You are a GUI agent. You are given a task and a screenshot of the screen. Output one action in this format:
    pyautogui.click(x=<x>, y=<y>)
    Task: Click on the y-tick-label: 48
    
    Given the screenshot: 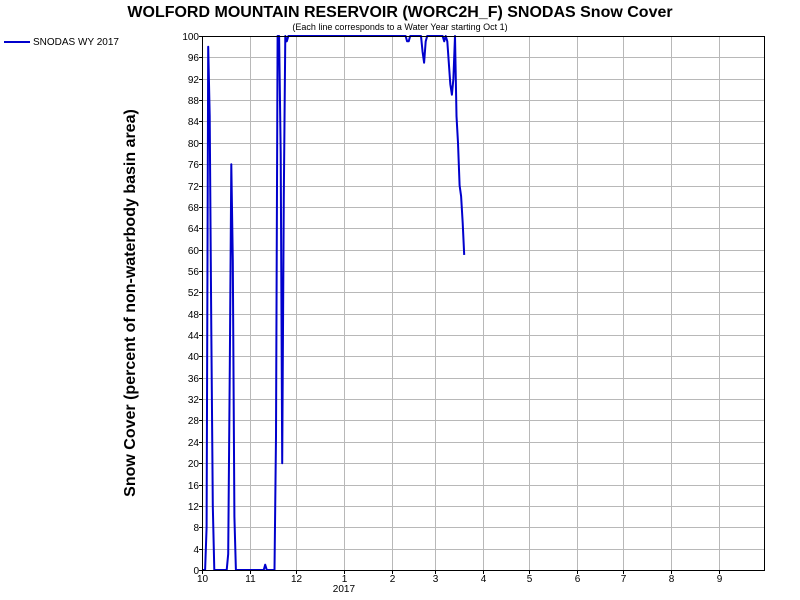 What is the action you would take?
    pyautogui.click(x=194, y=315)
    